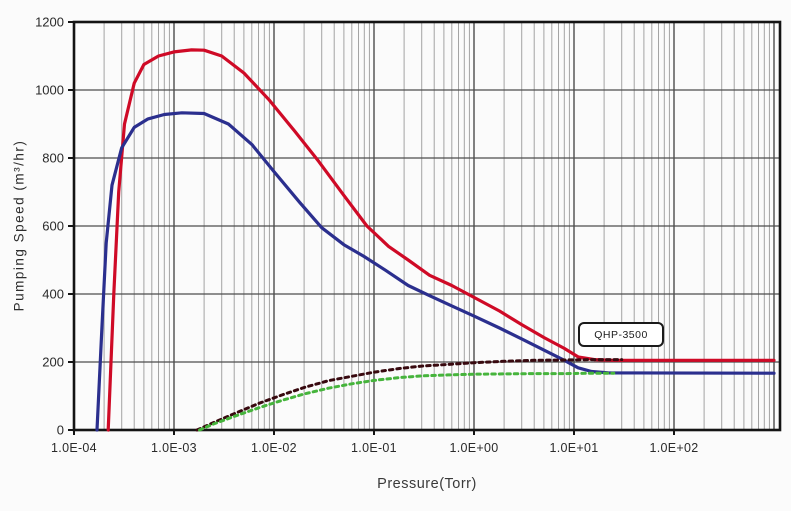 The height and width of the screenshot is (511, 791). Describe the element at coordinates (53, 158) in the screenshot. I see `y-tick-label: 800` at that location.